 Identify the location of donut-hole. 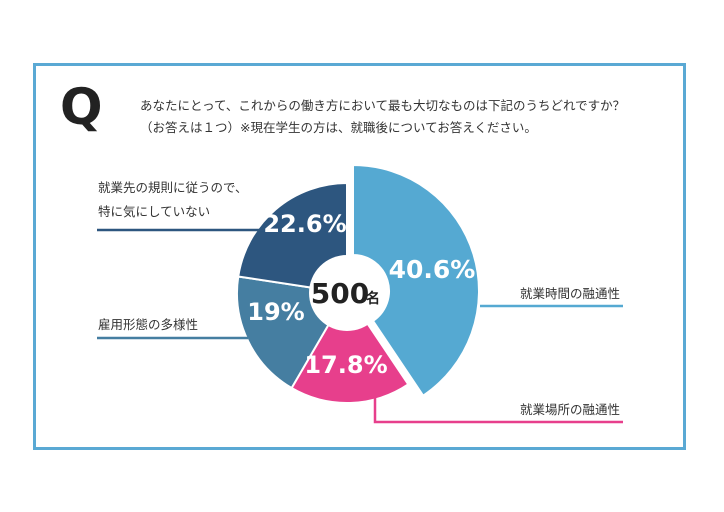
(347, 293).